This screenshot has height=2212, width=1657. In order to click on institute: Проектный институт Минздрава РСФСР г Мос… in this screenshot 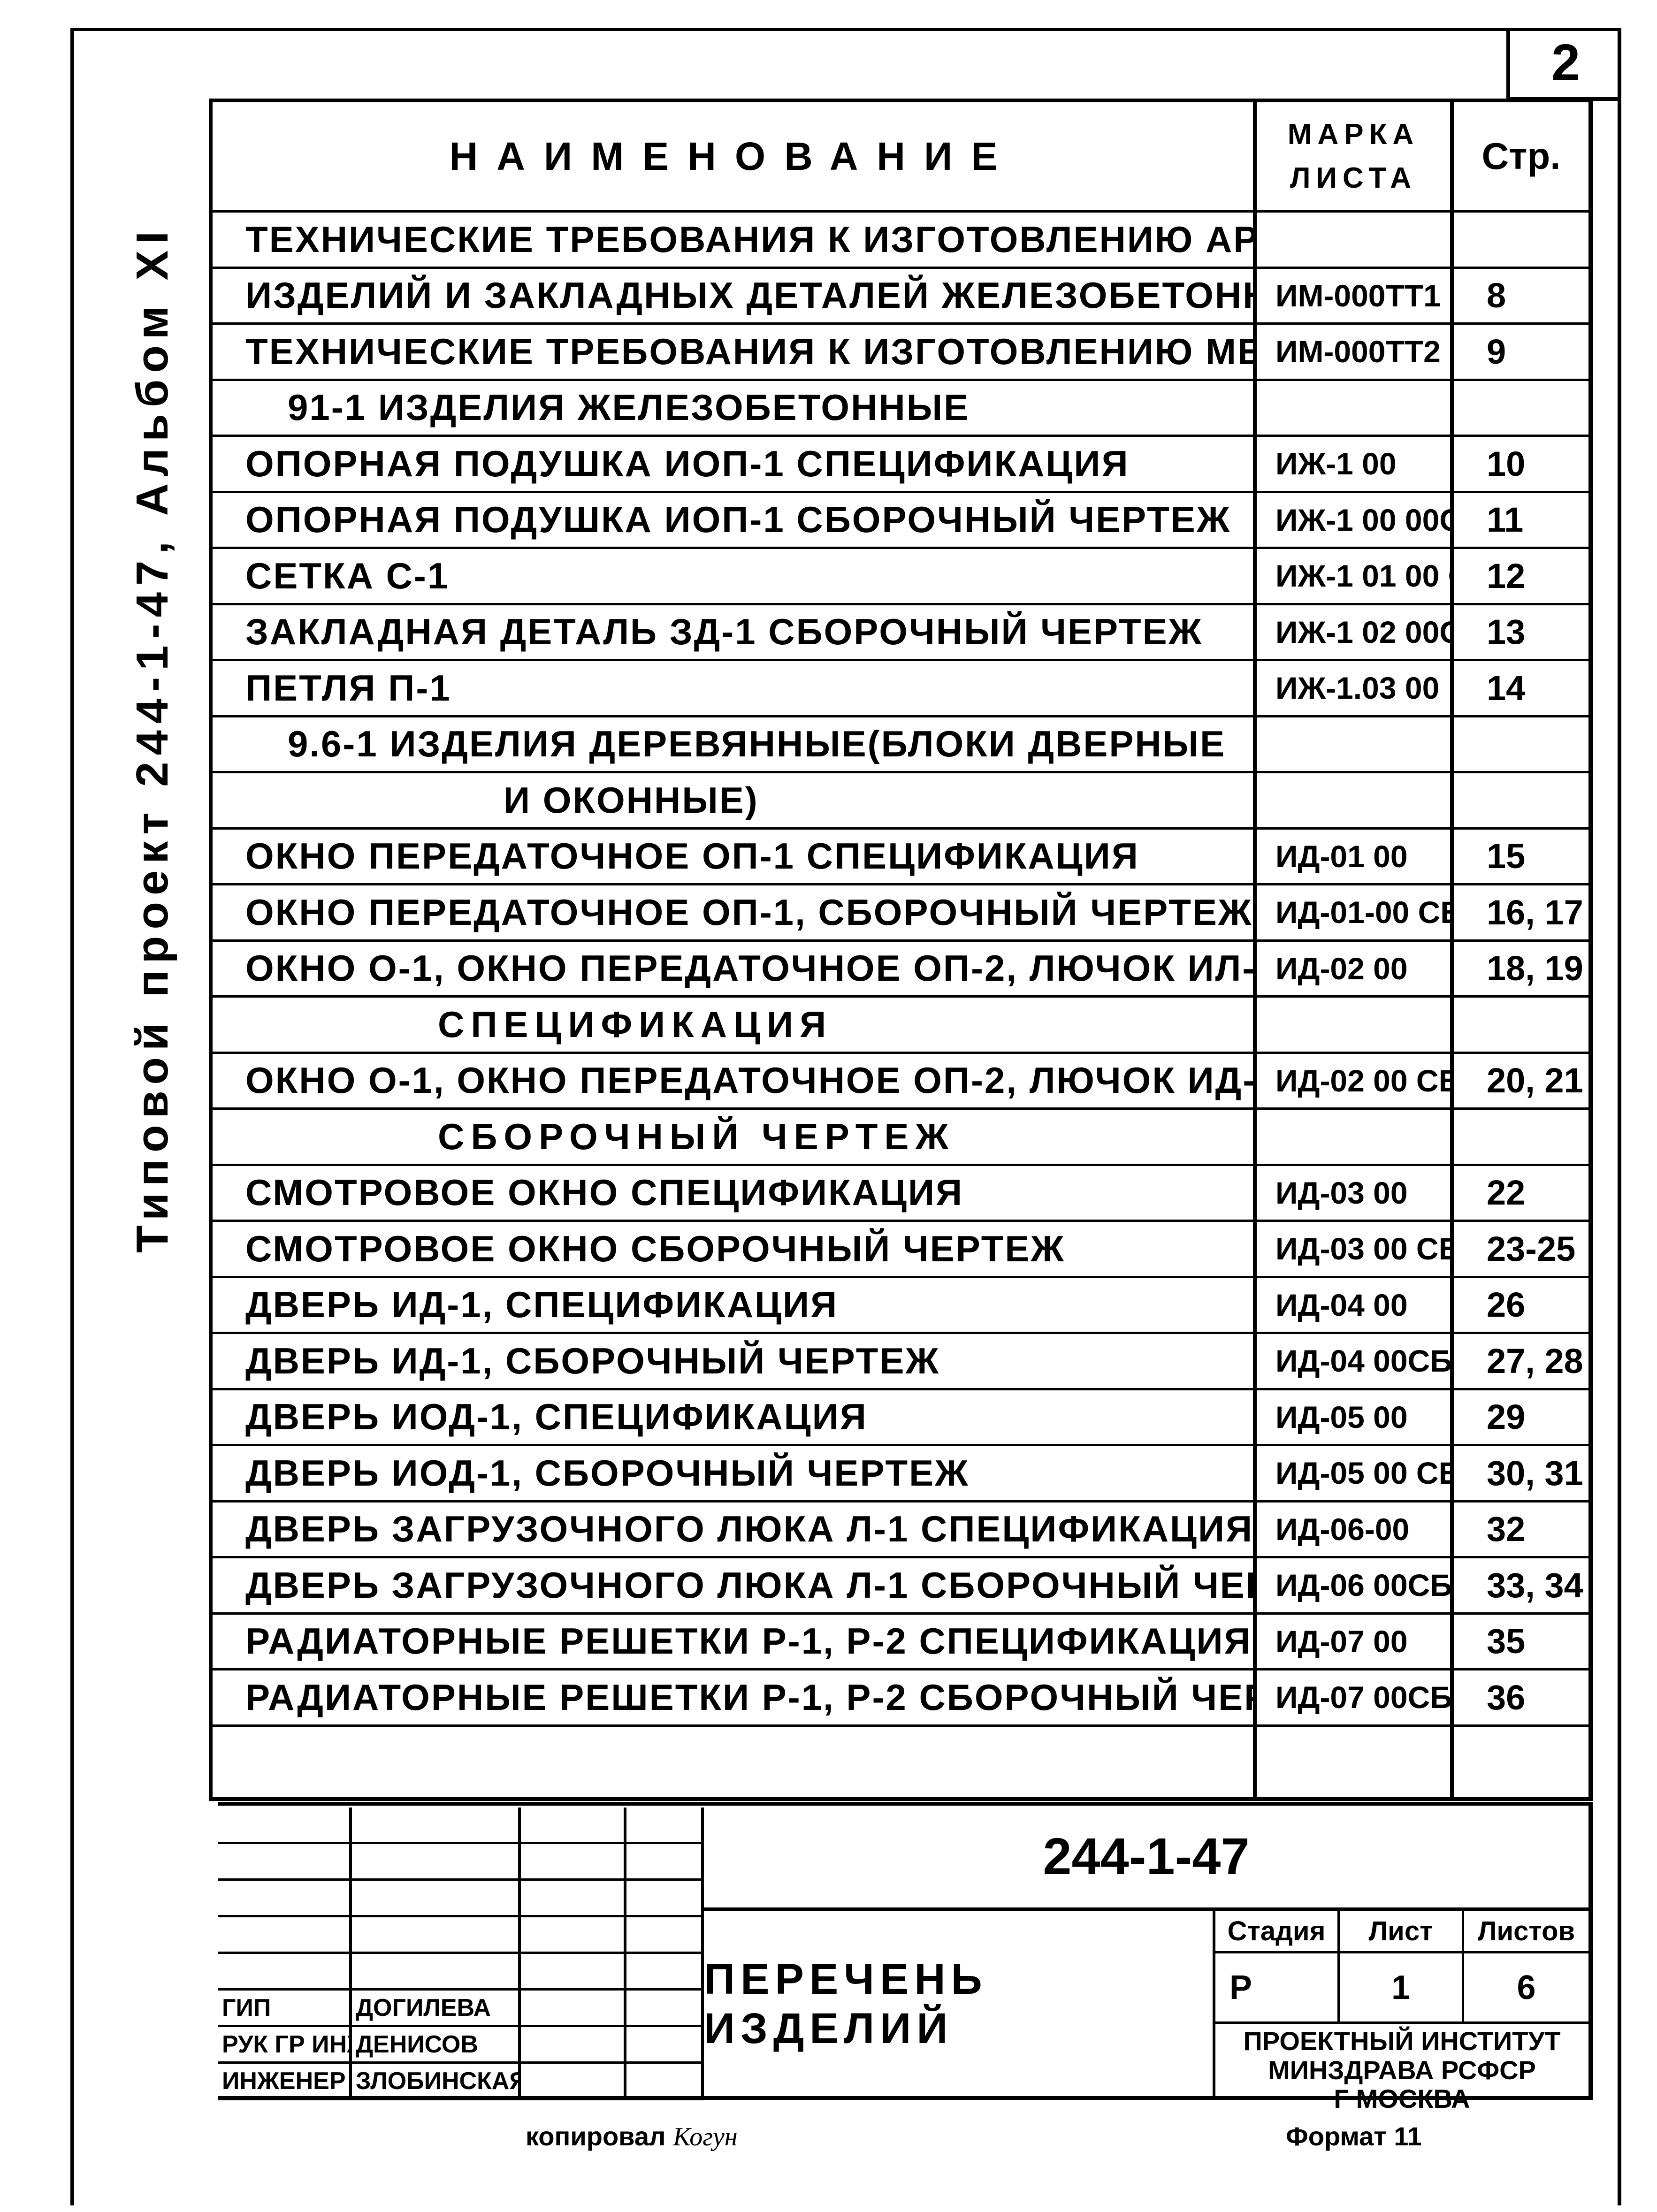, I will do `click(1402, 2068)`.